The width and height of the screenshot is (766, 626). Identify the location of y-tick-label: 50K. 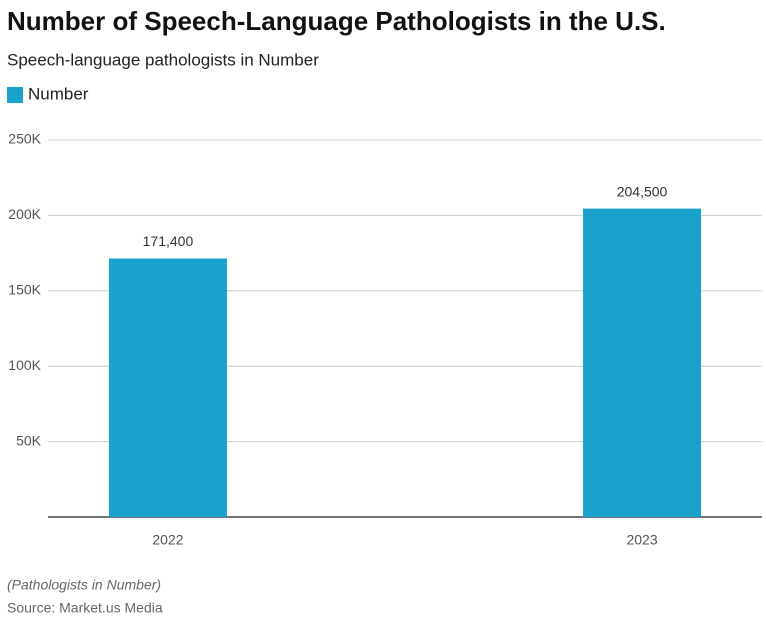
(29, 440).